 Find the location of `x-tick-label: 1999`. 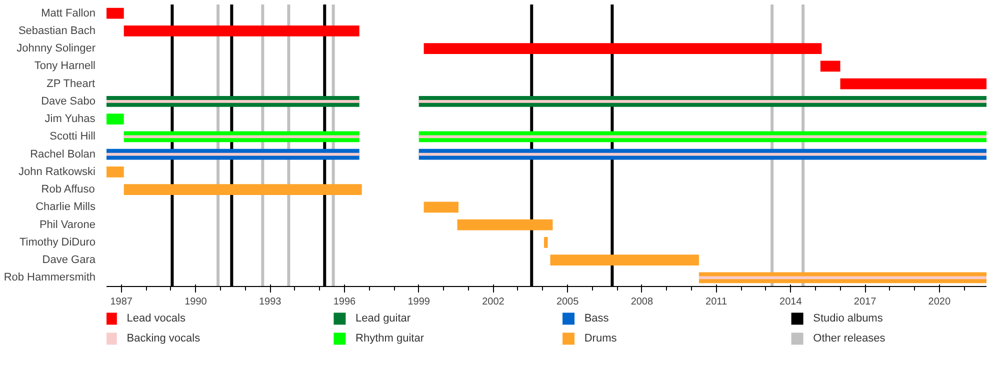

x-tick-label: 1999 is located at coordinates (419, 302).